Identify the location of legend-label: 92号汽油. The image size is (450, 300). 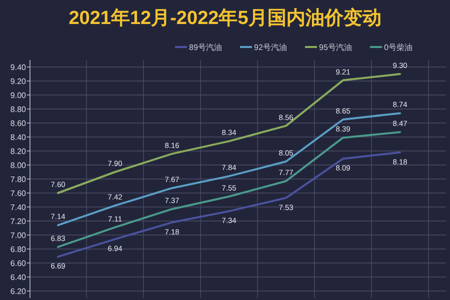
(270, 47).